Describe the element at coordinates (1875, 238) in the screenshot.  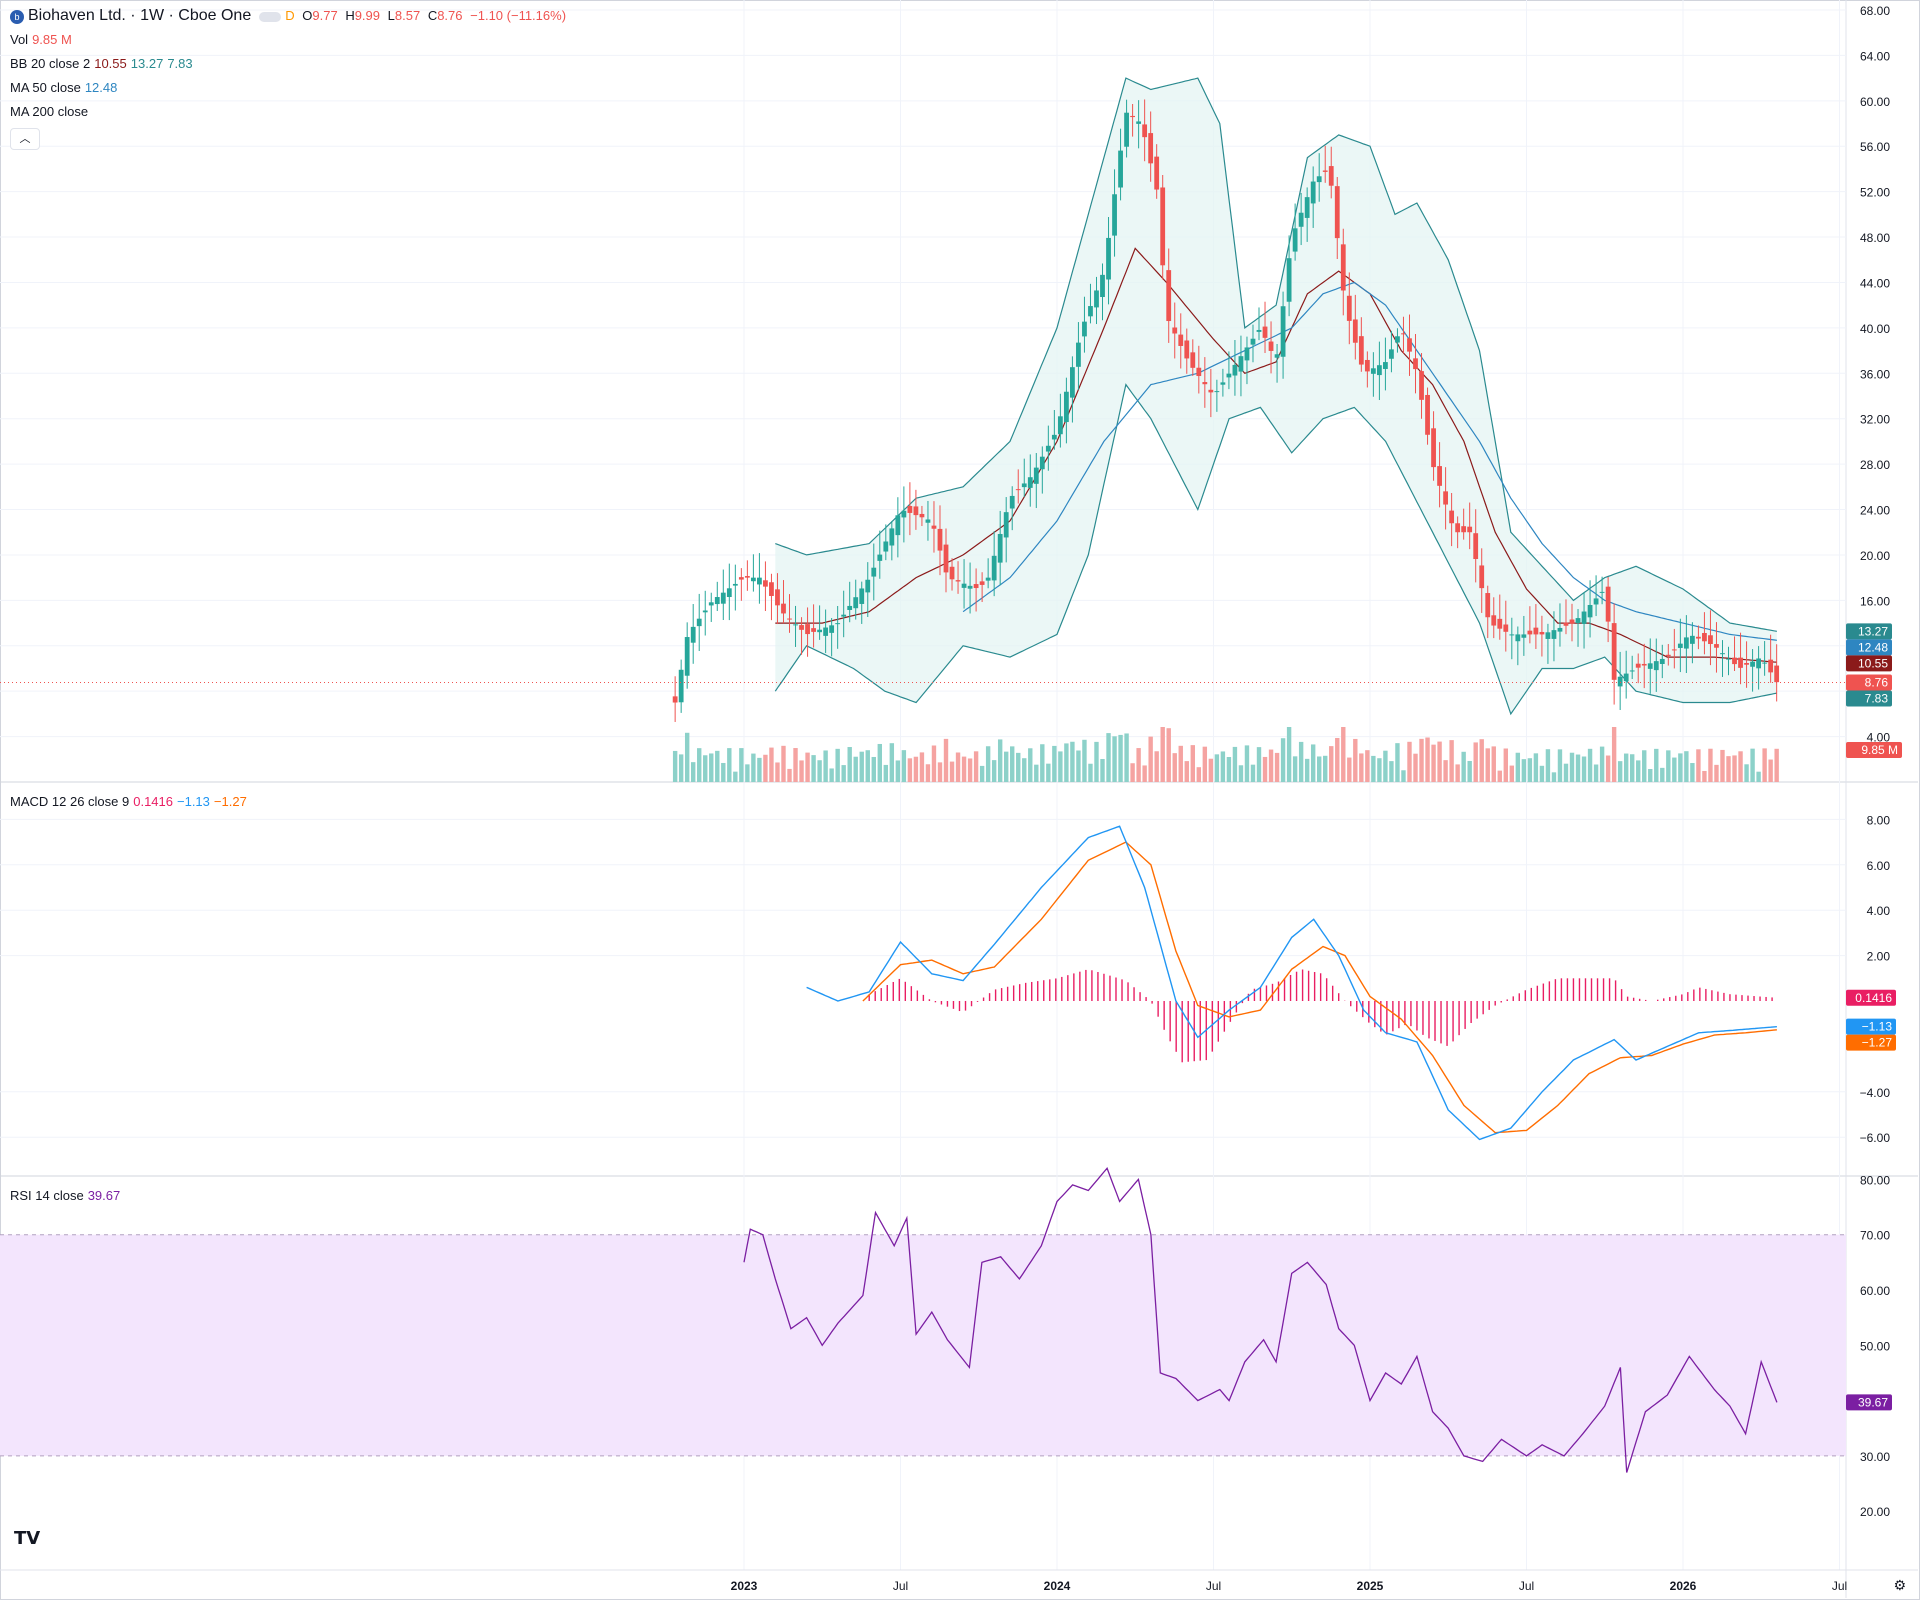
I see `price-tick-label: 48.00` at that location.